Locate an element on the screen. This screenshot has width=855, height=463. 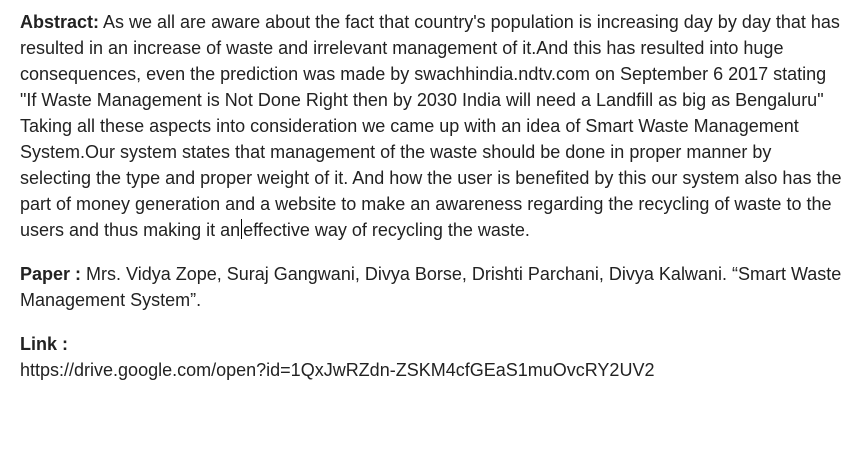
paper-label: Paper : is located at coordinates (51, 274).